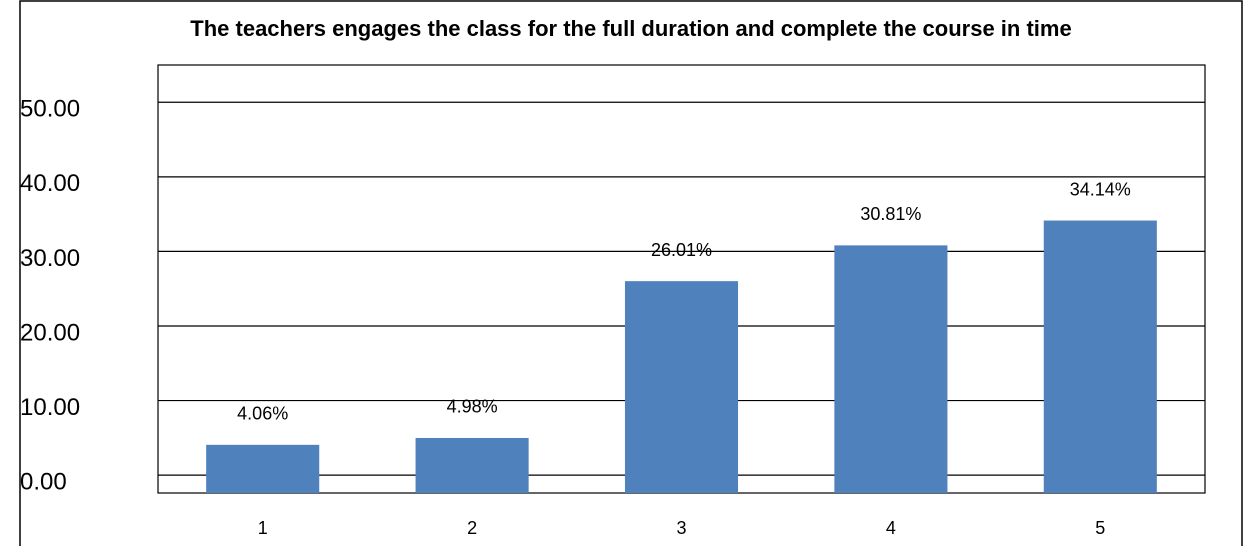 This screenshot has height=546, width=1243. Describe the element at coordinates (681, 250) in the screenshot. I see `data-label: 26.01%` at that location.